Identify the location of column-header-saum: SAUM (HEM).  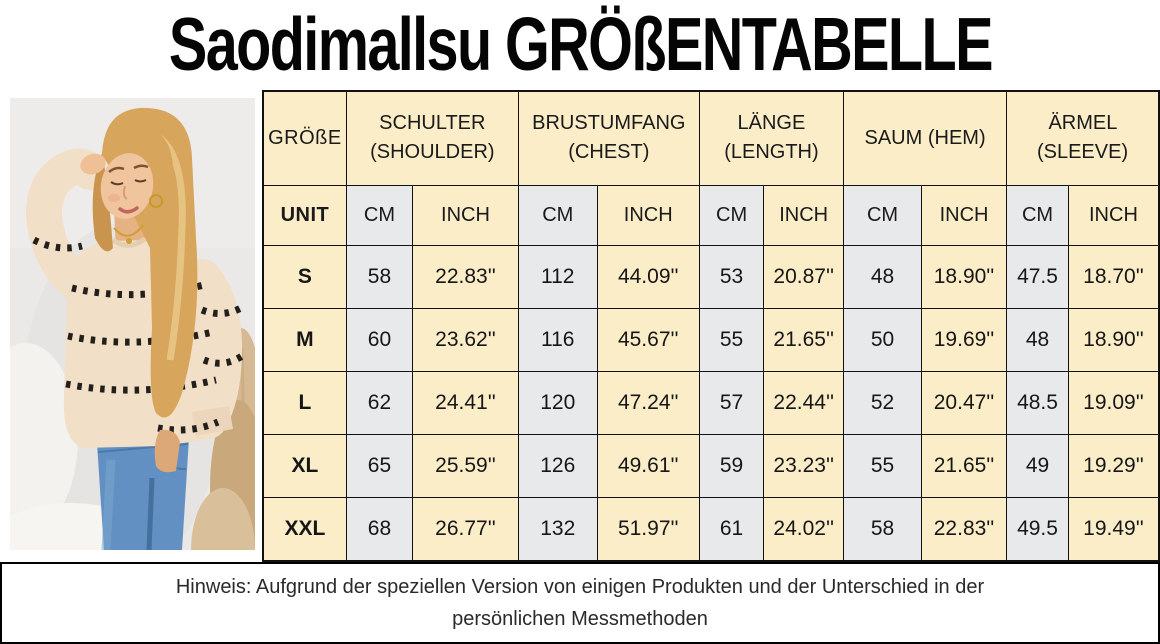
(925, 138).